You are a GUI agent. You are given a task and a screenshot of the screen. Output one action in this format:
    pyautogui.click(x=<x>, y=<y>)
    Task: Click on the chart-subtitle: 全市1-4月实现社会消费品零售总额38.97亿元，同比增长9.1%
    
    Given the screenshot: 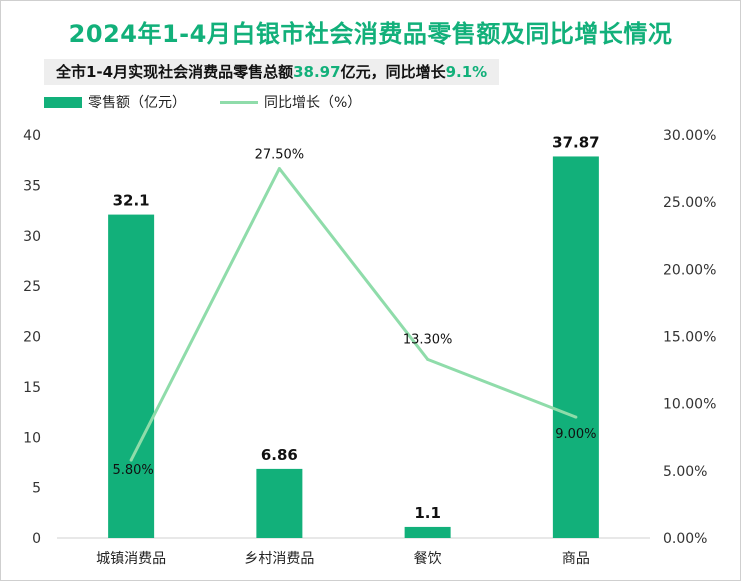 What is the action you would take?
    pyautogui.click(x=272, y=72)
    